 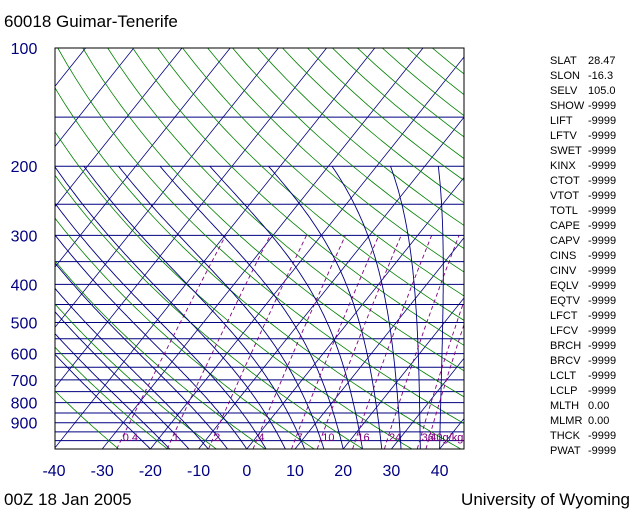 What do you see at coordinates (563, 271) in the screenshot?
I see `index-name: CINV` at bounding box center [563, 271].